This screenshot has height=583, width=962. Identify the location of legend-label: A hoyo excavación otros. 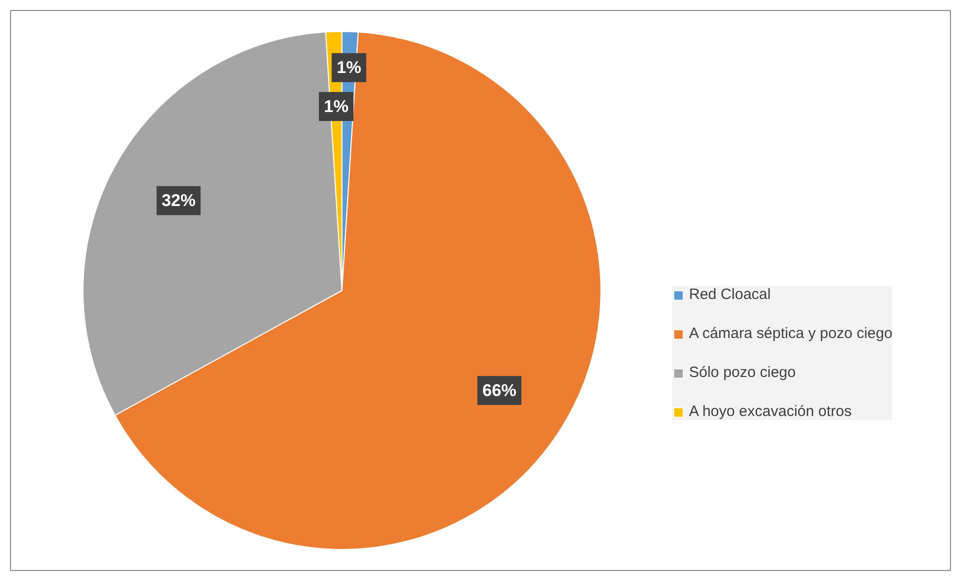
(770, 411).